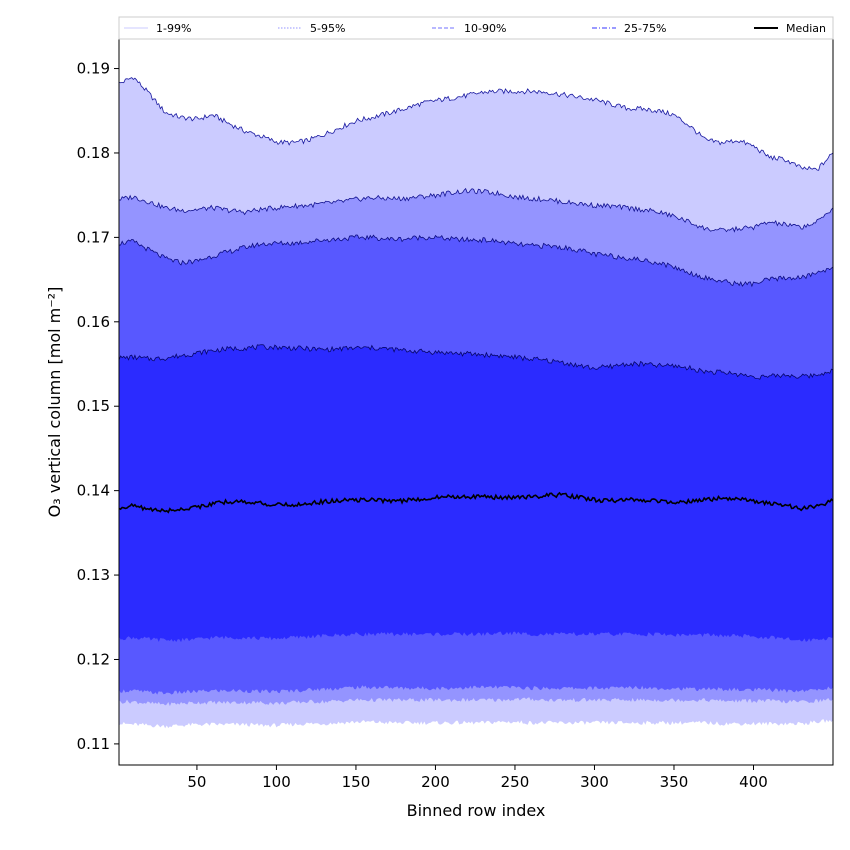 The width and height of the screenshot is (850, 850). I want to click on legend-label: Median, so click(806, 28).